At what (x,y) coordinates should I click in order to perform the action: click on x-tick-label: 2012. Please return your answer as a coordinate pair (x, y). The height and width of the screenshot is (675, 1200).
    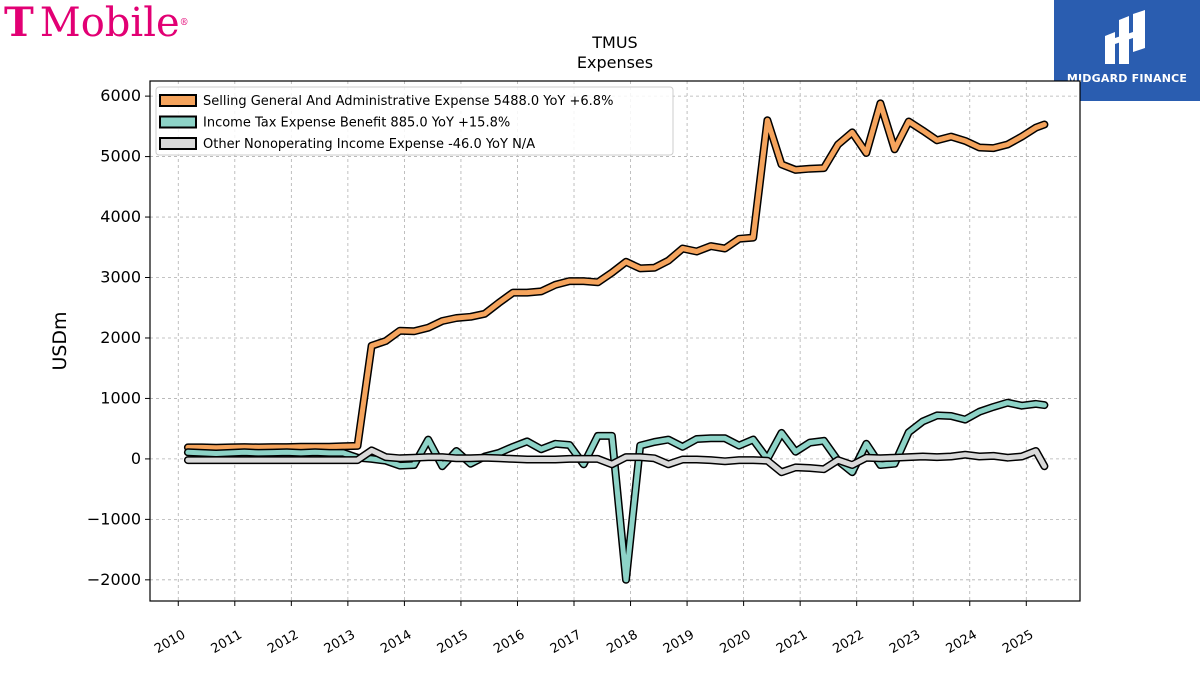
    Looking at the image, I should click on (283, 642).